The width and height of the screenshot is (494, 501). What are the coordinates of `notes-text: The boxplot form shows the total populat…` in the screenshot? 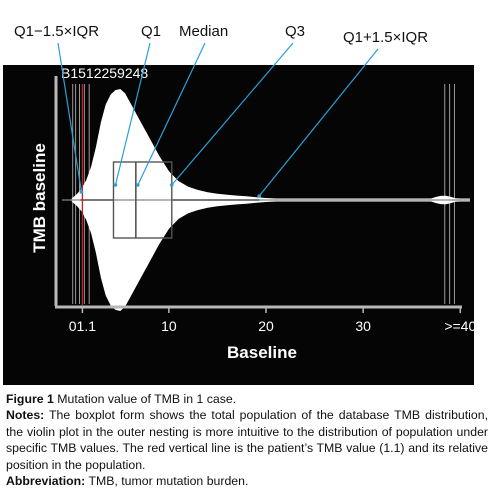 It's located at (247, 440).